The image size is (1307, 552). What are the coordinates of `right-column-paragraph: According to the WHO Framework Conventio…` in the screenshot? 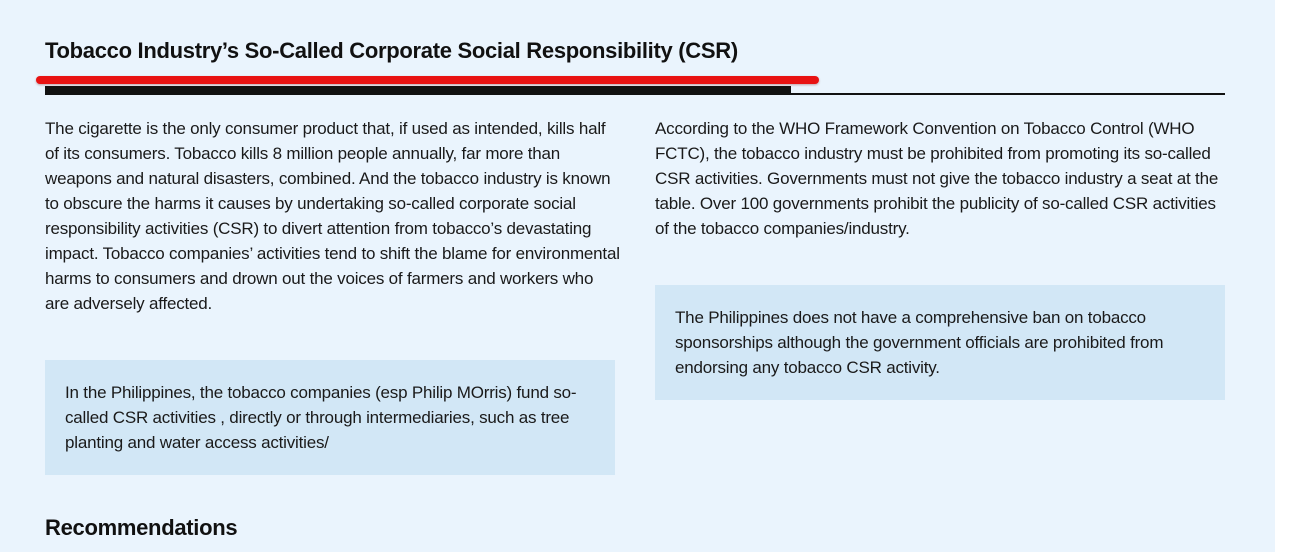 It's located at (937, 178).